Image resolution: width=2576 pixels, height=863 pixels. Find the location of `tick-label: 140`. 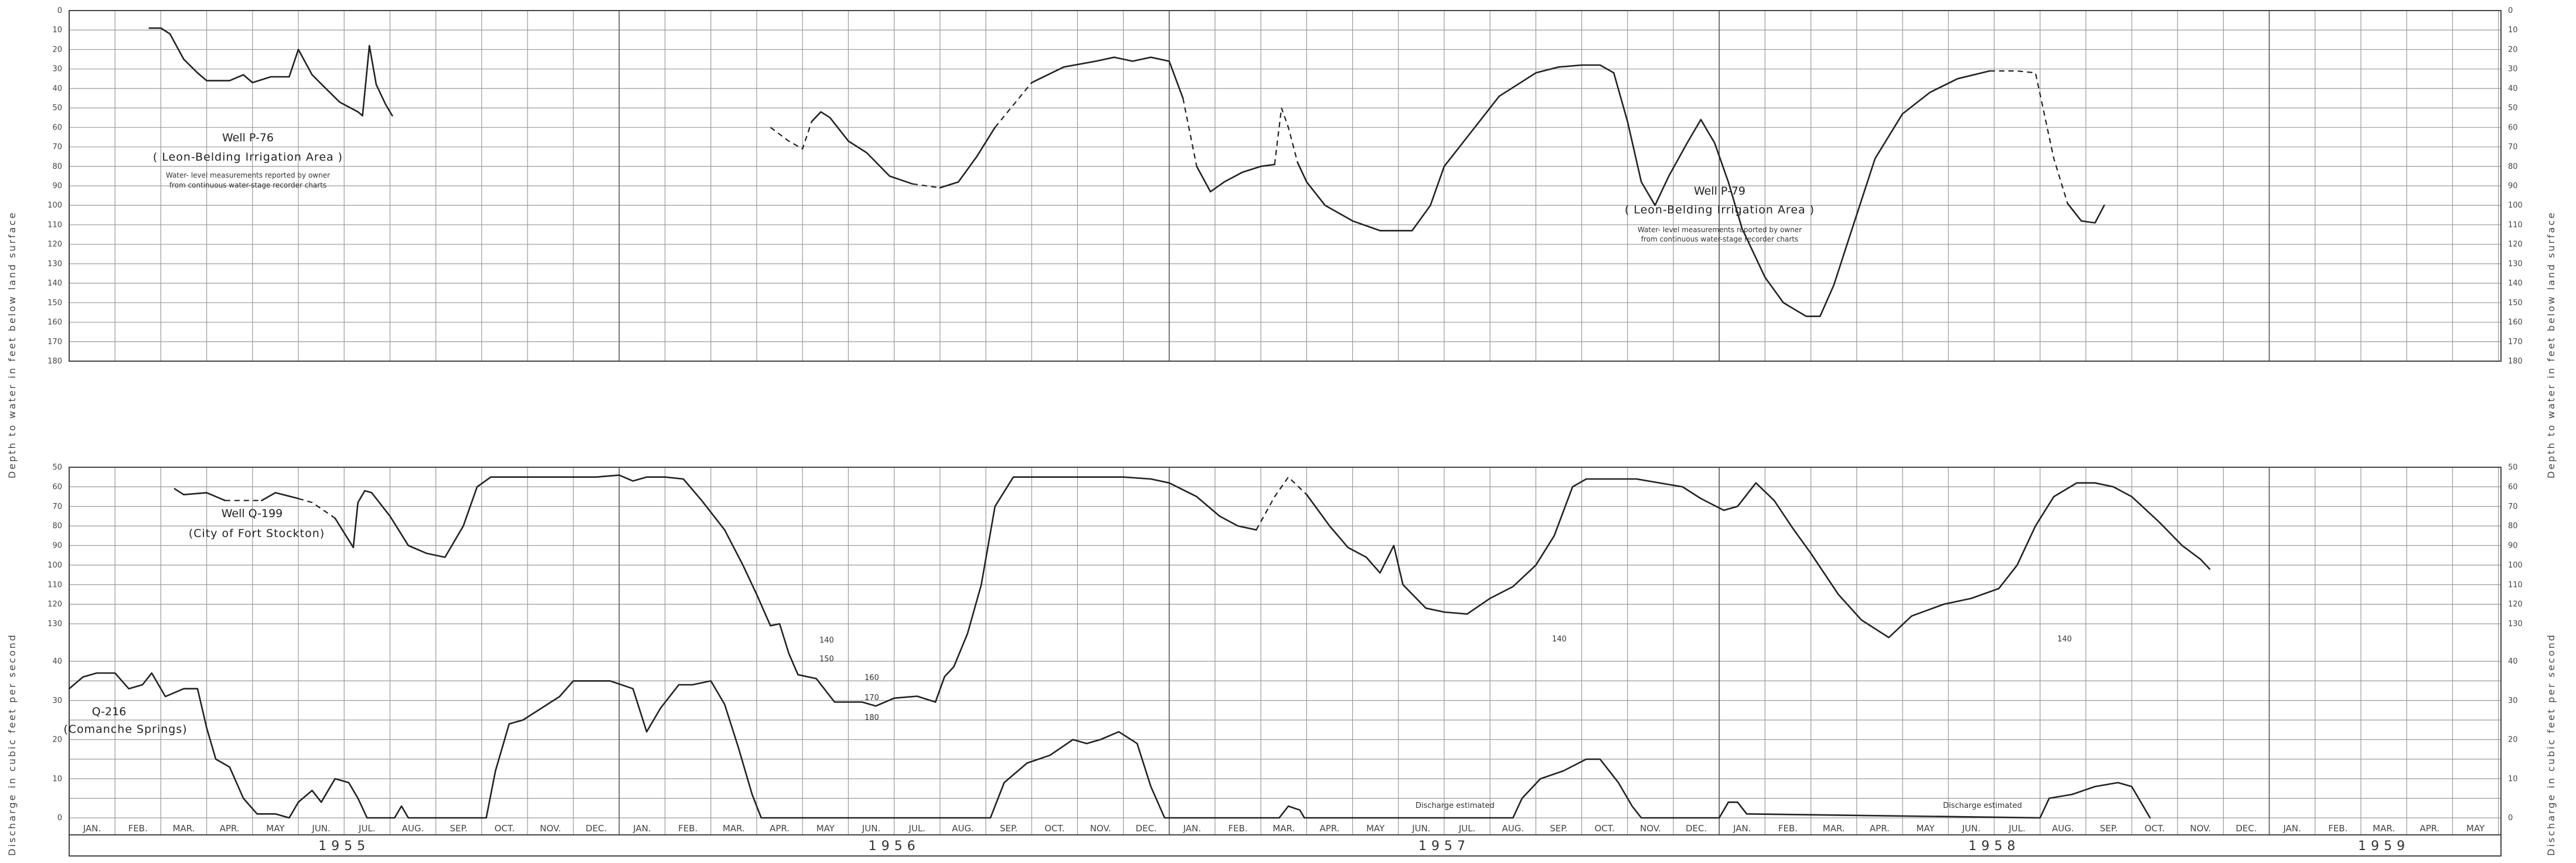

tick-label: 140 is located at coordinates (54, 283).